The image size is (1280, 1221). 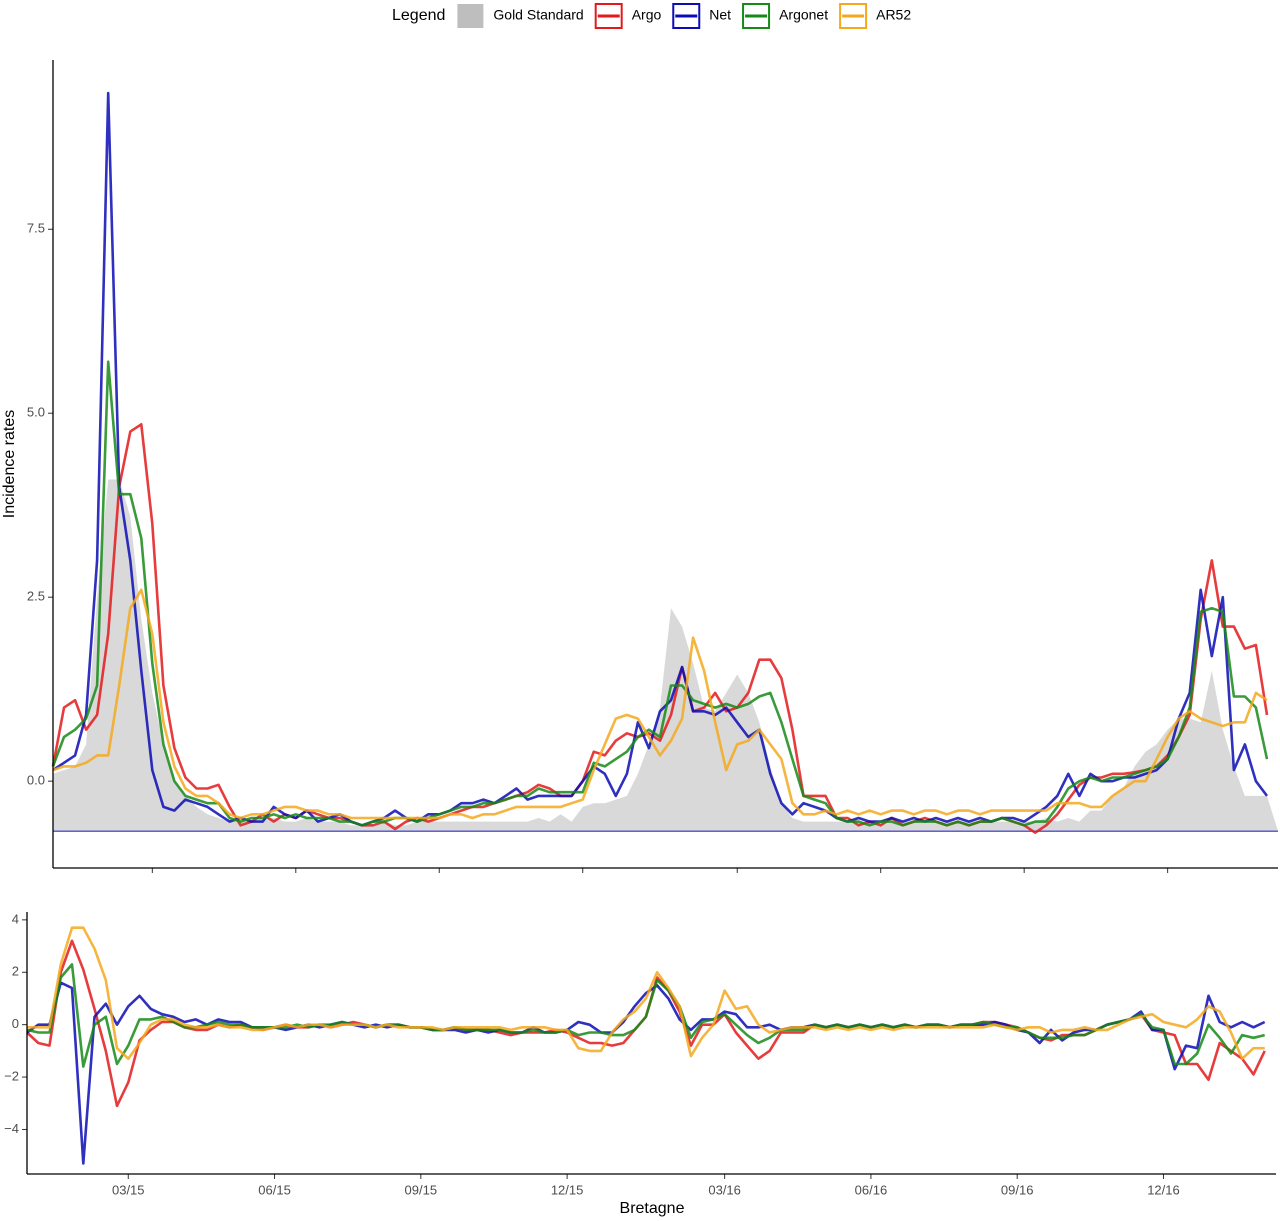 What do you see at coordinates (871, 1189) in the screenshot?
I see `x-tick-label: 06/16` at bounding box center [871, 1189].